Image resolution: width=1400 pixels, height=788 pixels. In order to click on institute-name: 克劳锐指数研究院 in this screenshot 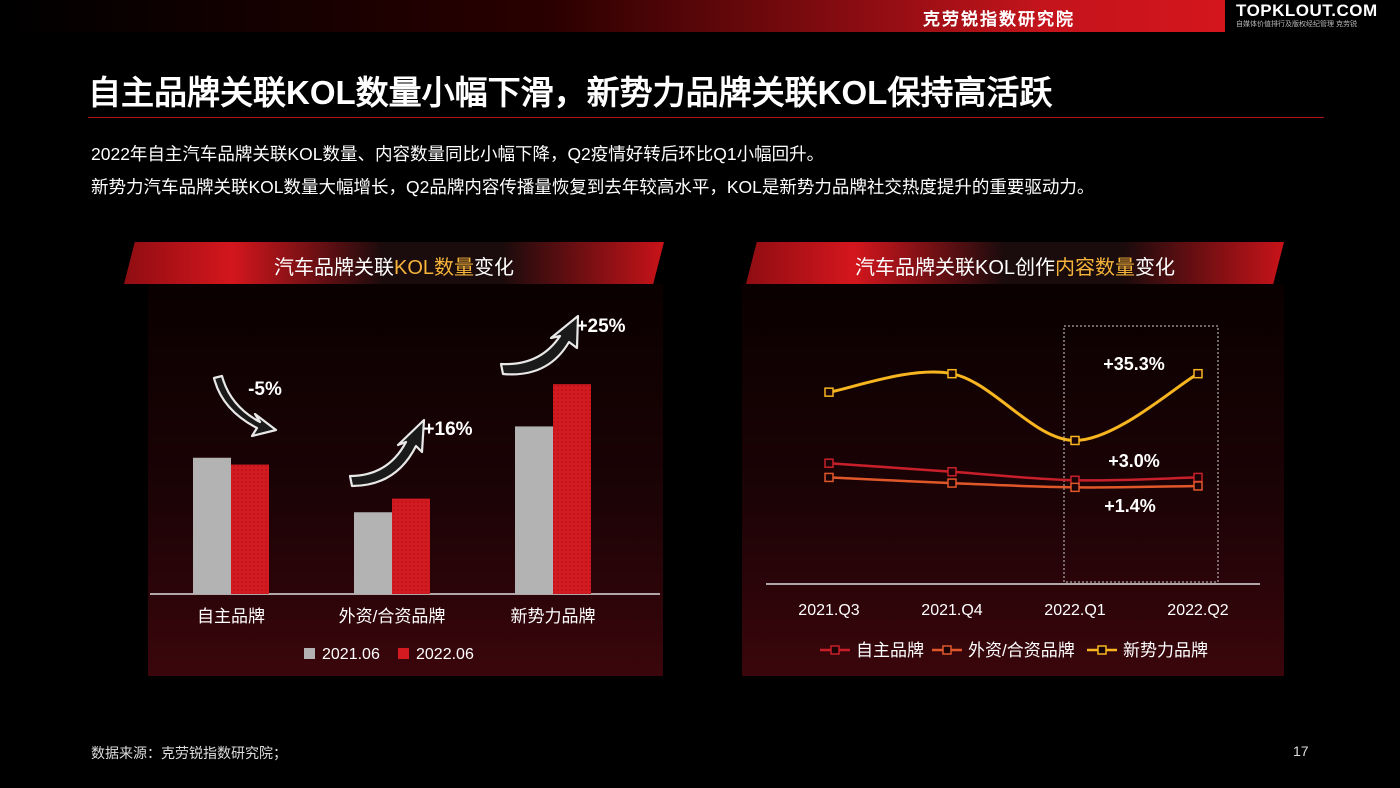, I will do `click(999, 19)`.